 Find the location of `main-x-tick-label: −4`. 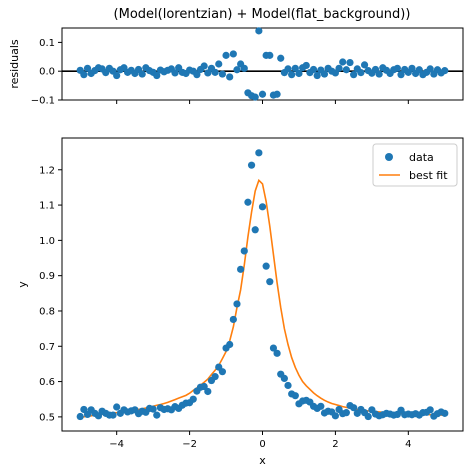

main-x-tick-label: −4 is located at coordinates (116, 444).